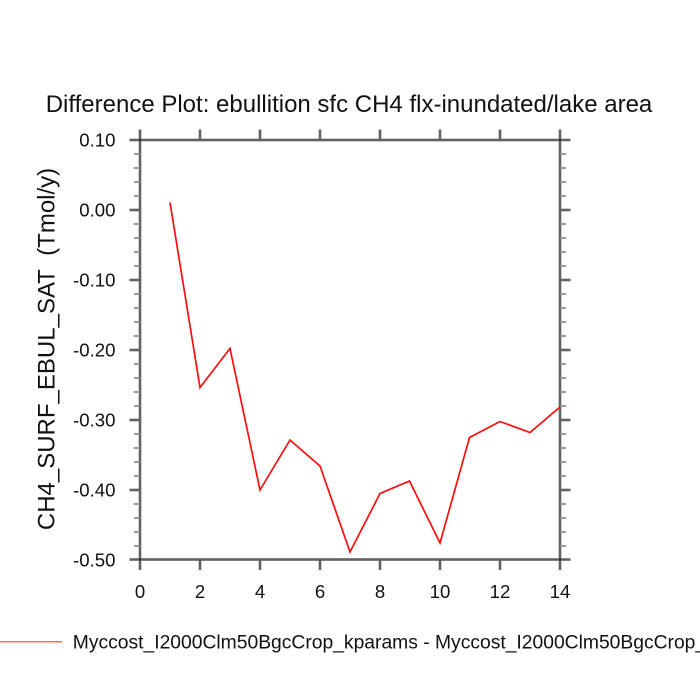  Describe the element at coordinates (380, 591) in the screenshot. I see `svg-text: 8` at that location.